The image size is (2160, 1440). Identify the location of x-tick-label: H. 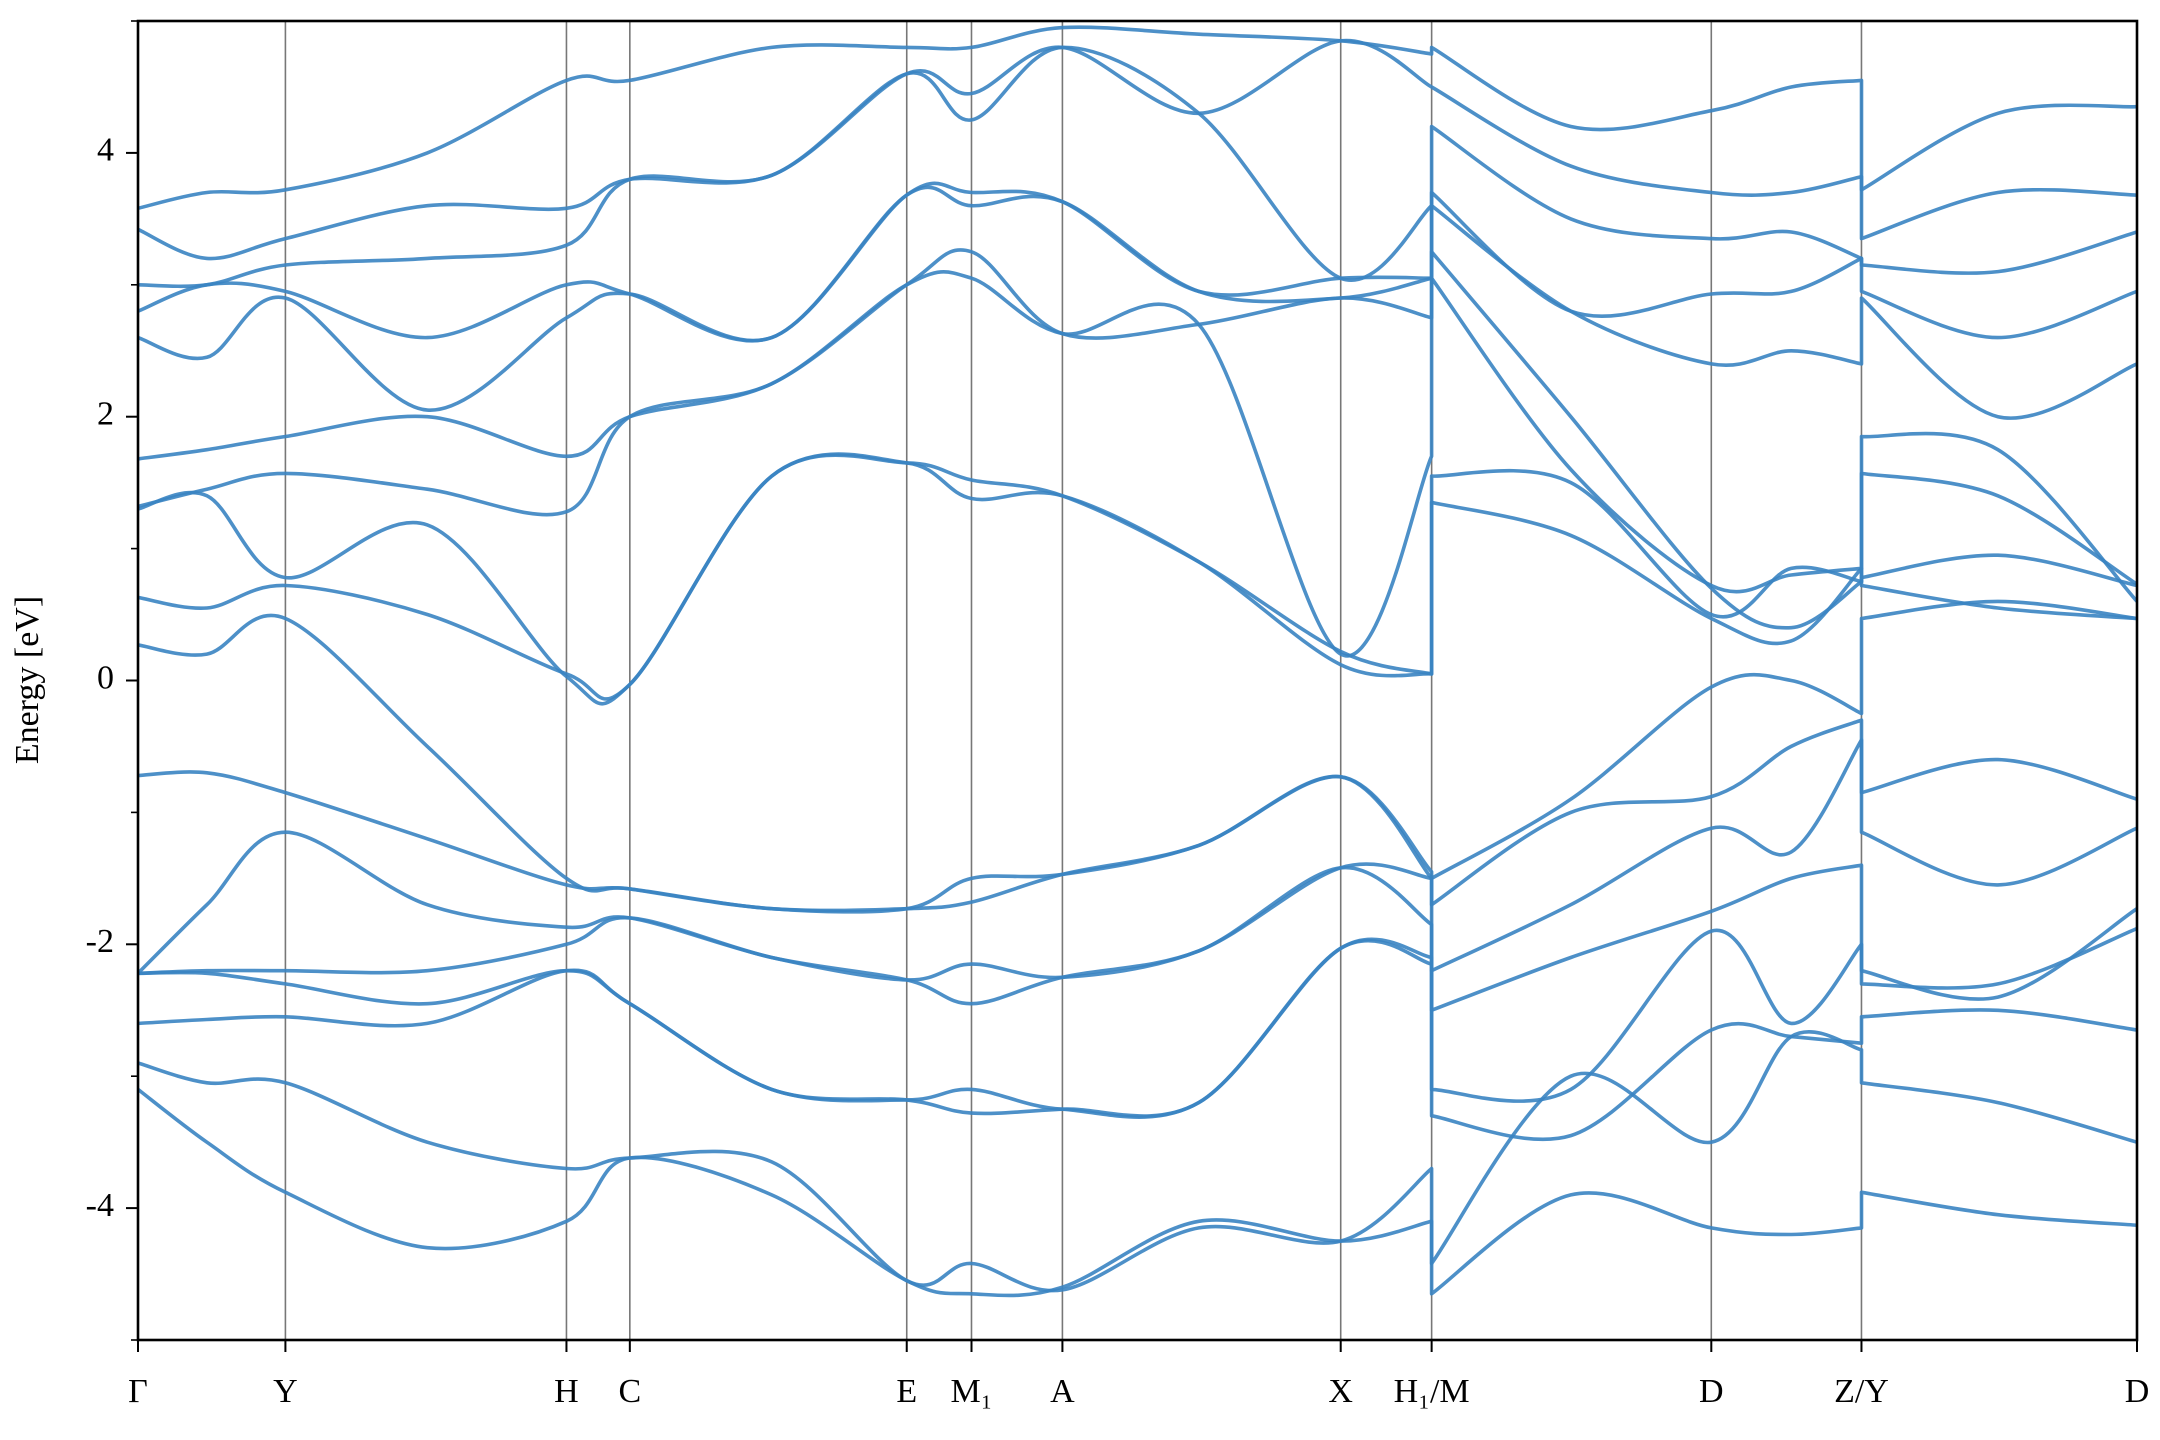
(566, 1391).